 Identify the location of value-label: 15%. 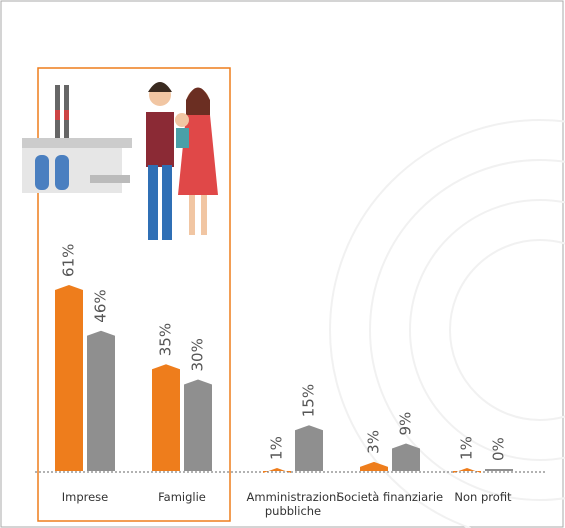
(309, 400).